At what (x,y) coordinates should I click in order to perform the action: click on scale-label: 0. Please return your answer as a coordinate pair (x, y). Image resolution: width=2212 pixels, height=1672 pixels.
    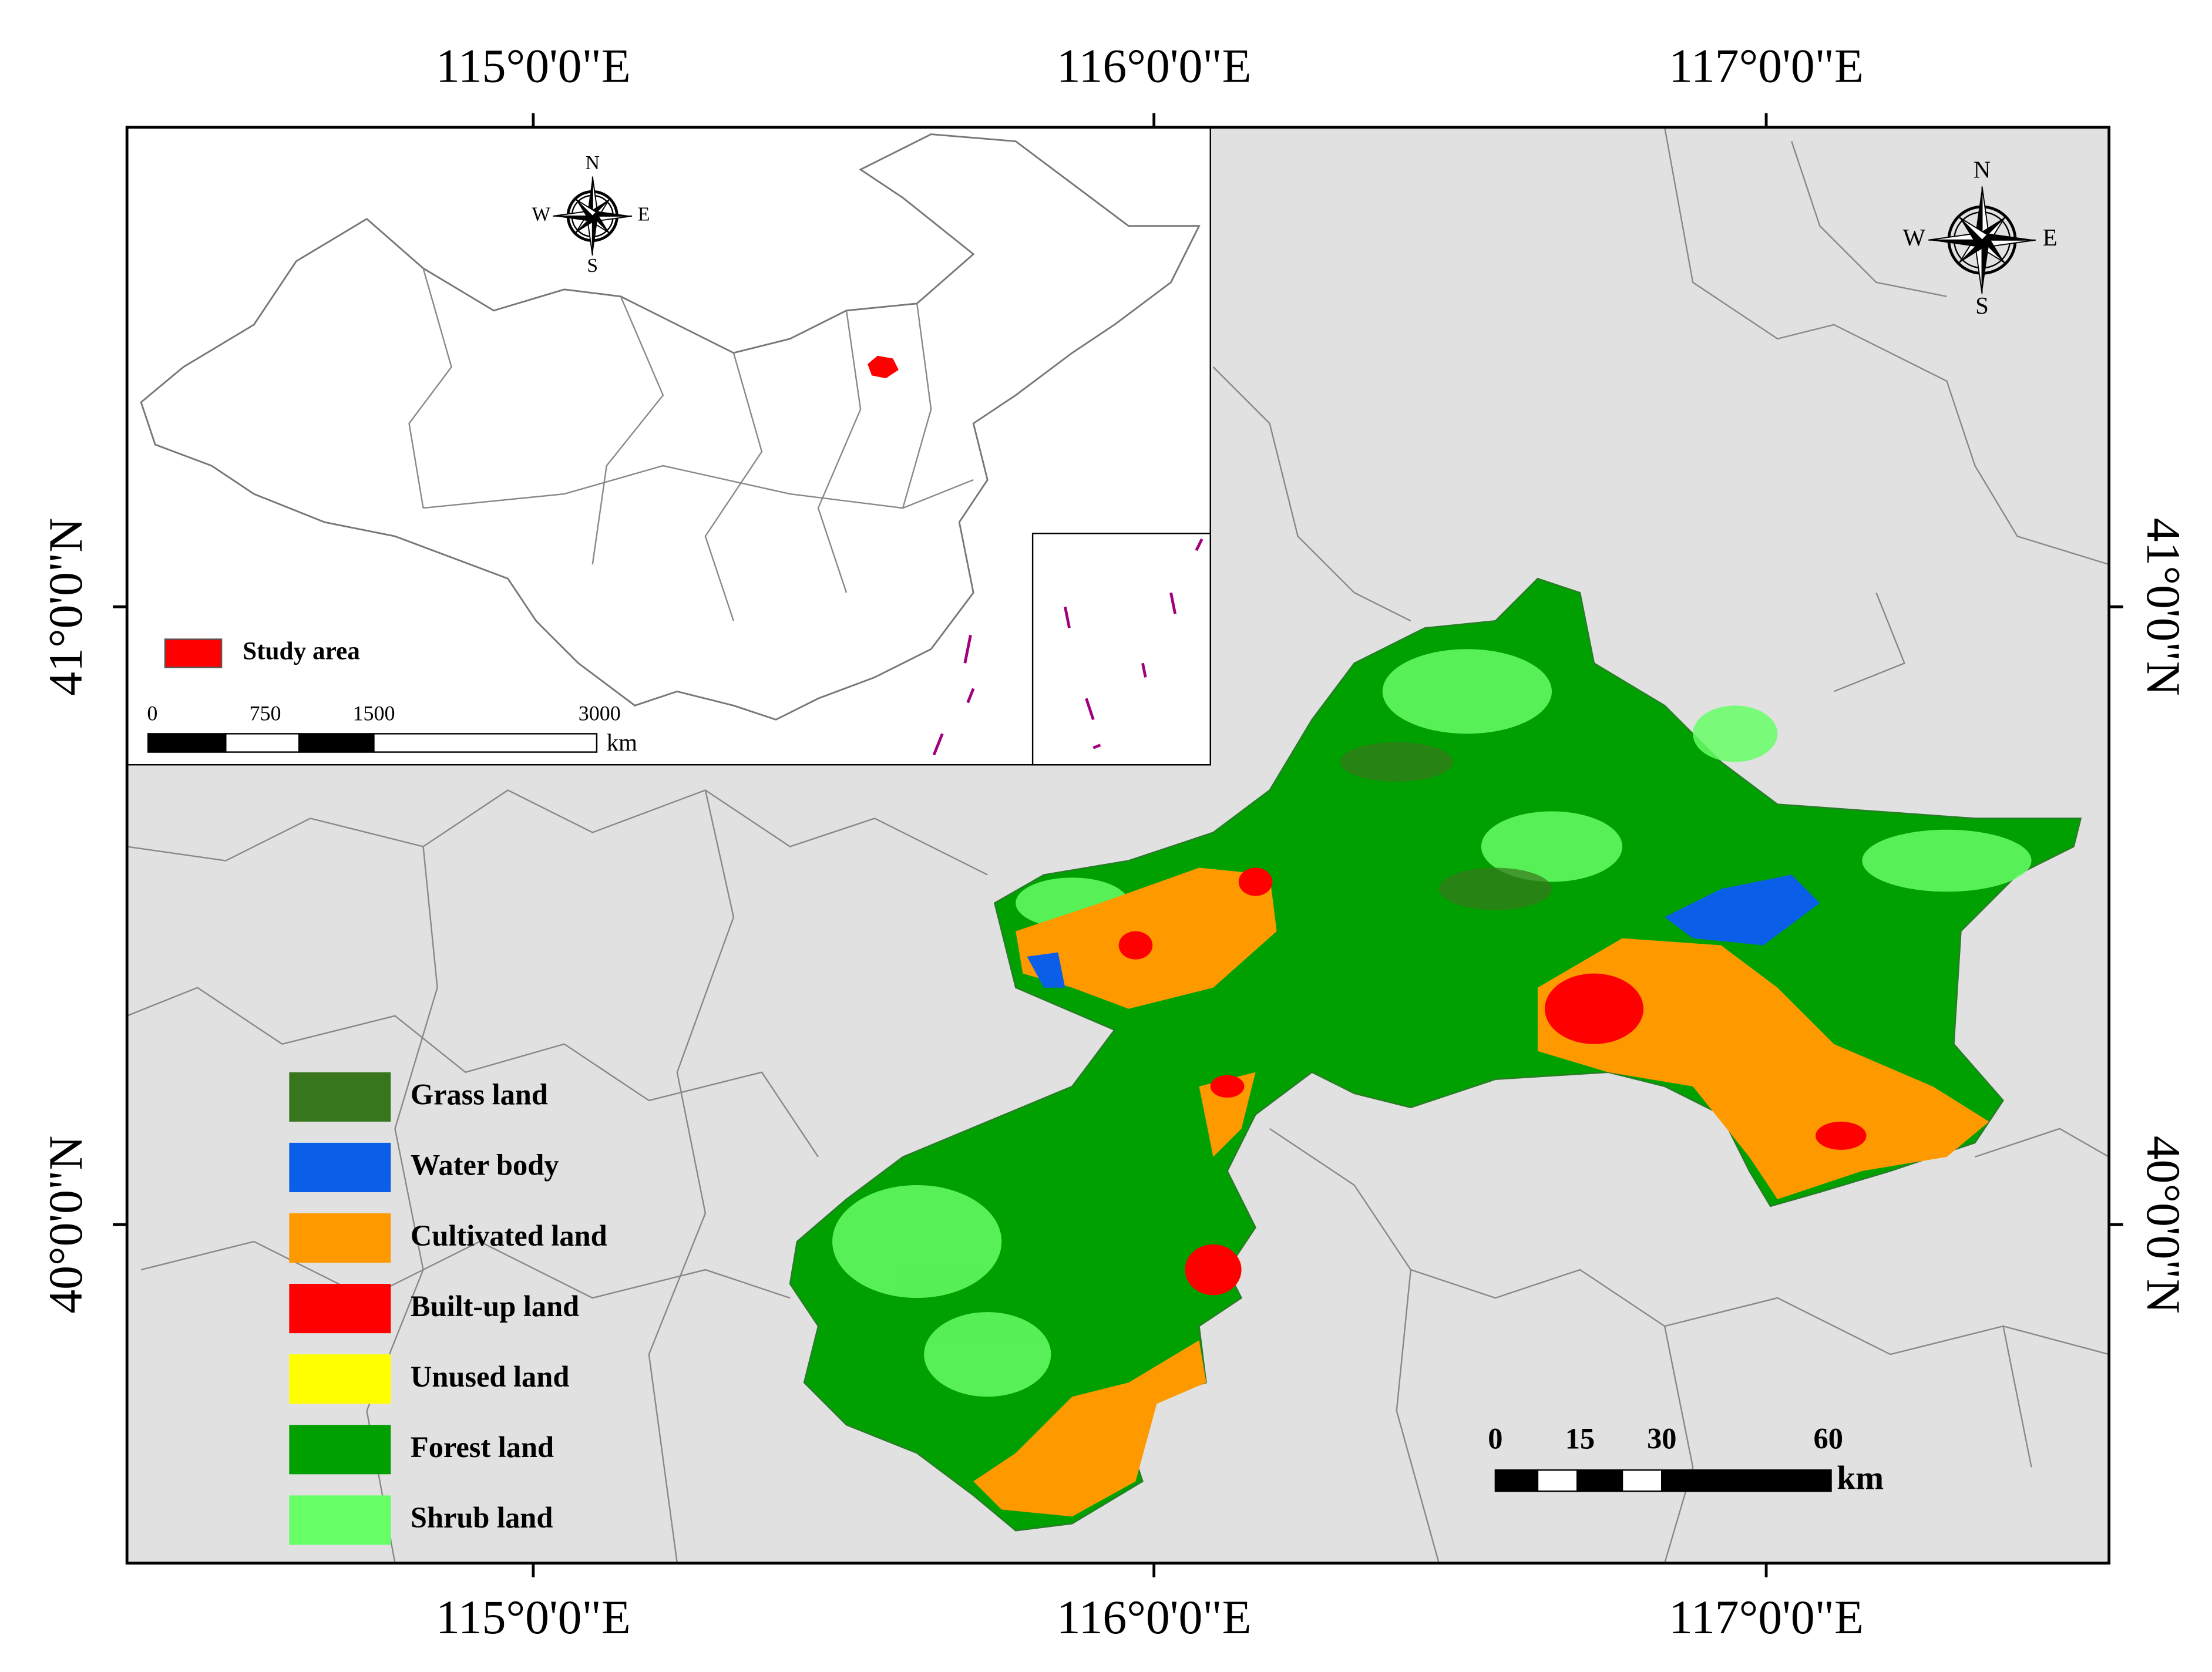
    Looking at the image, I should click on (1495, 1439).